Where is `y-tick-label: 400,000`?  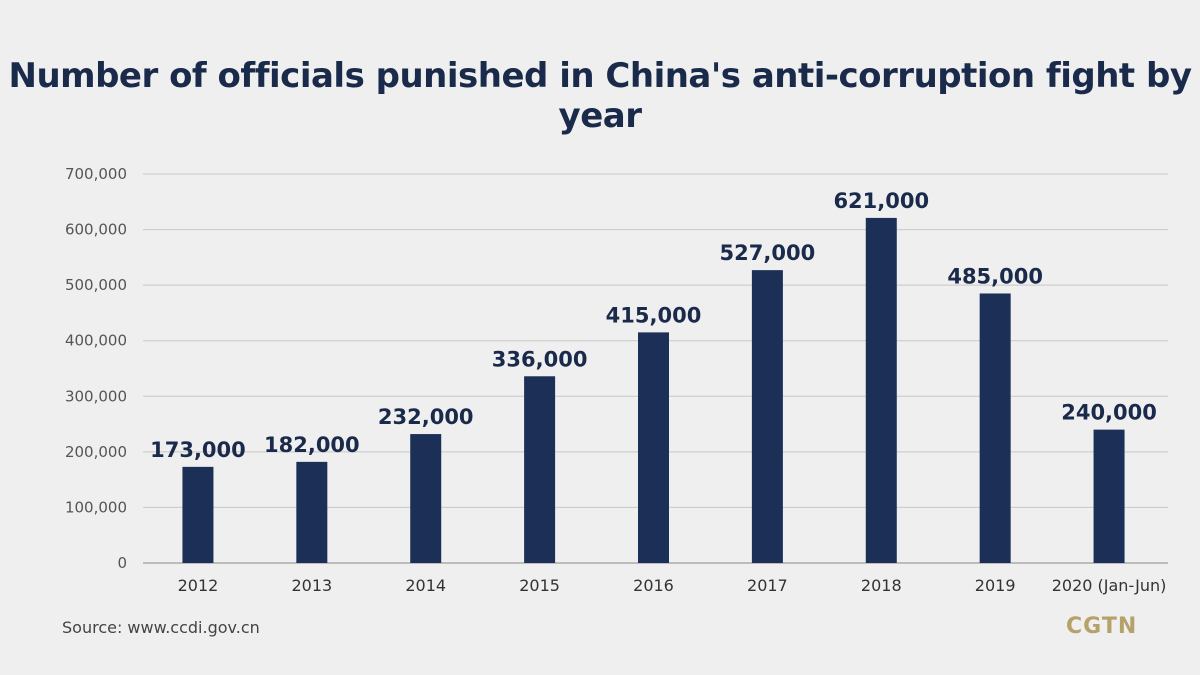
y-tick-label: 400,000 is located at coordinates (96, 341).